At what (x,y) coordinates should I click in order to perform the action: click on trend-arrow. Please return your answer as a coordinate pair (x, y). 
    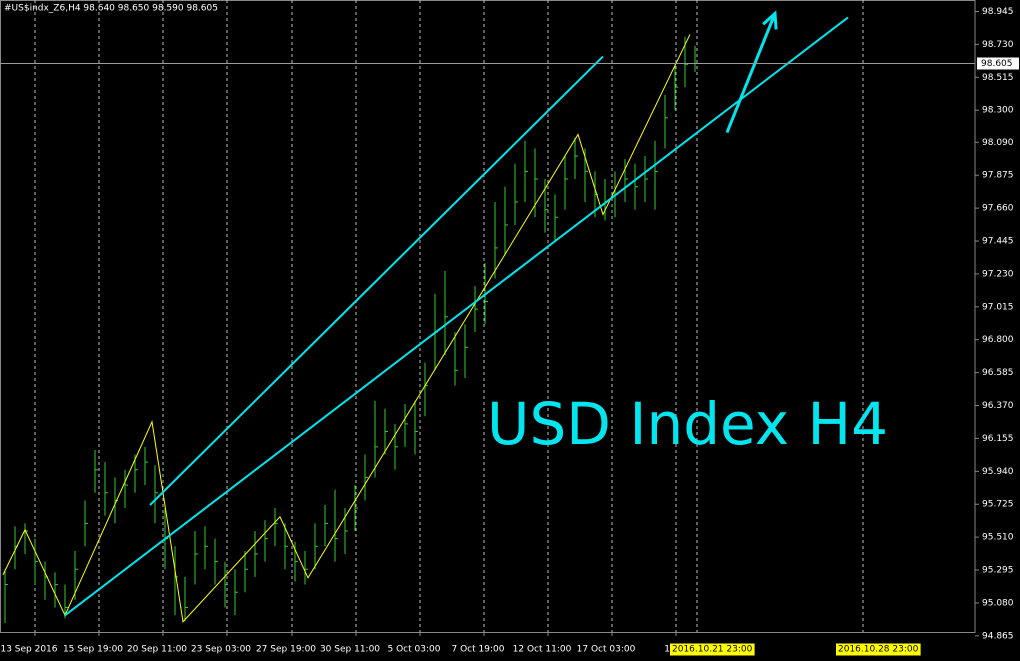
    Looking at the image, I should click on (751, 73).